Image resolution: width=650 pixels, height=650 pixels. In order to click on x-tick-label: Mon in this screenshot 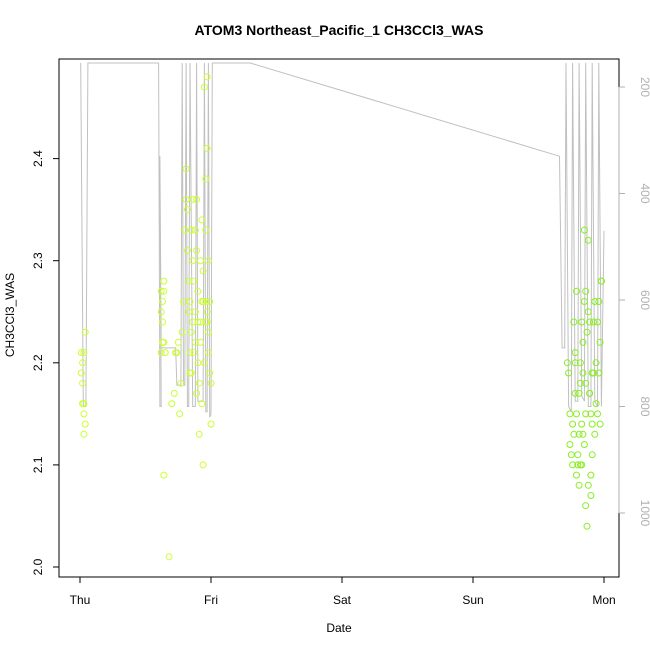, I will do `click(603, 600)`.